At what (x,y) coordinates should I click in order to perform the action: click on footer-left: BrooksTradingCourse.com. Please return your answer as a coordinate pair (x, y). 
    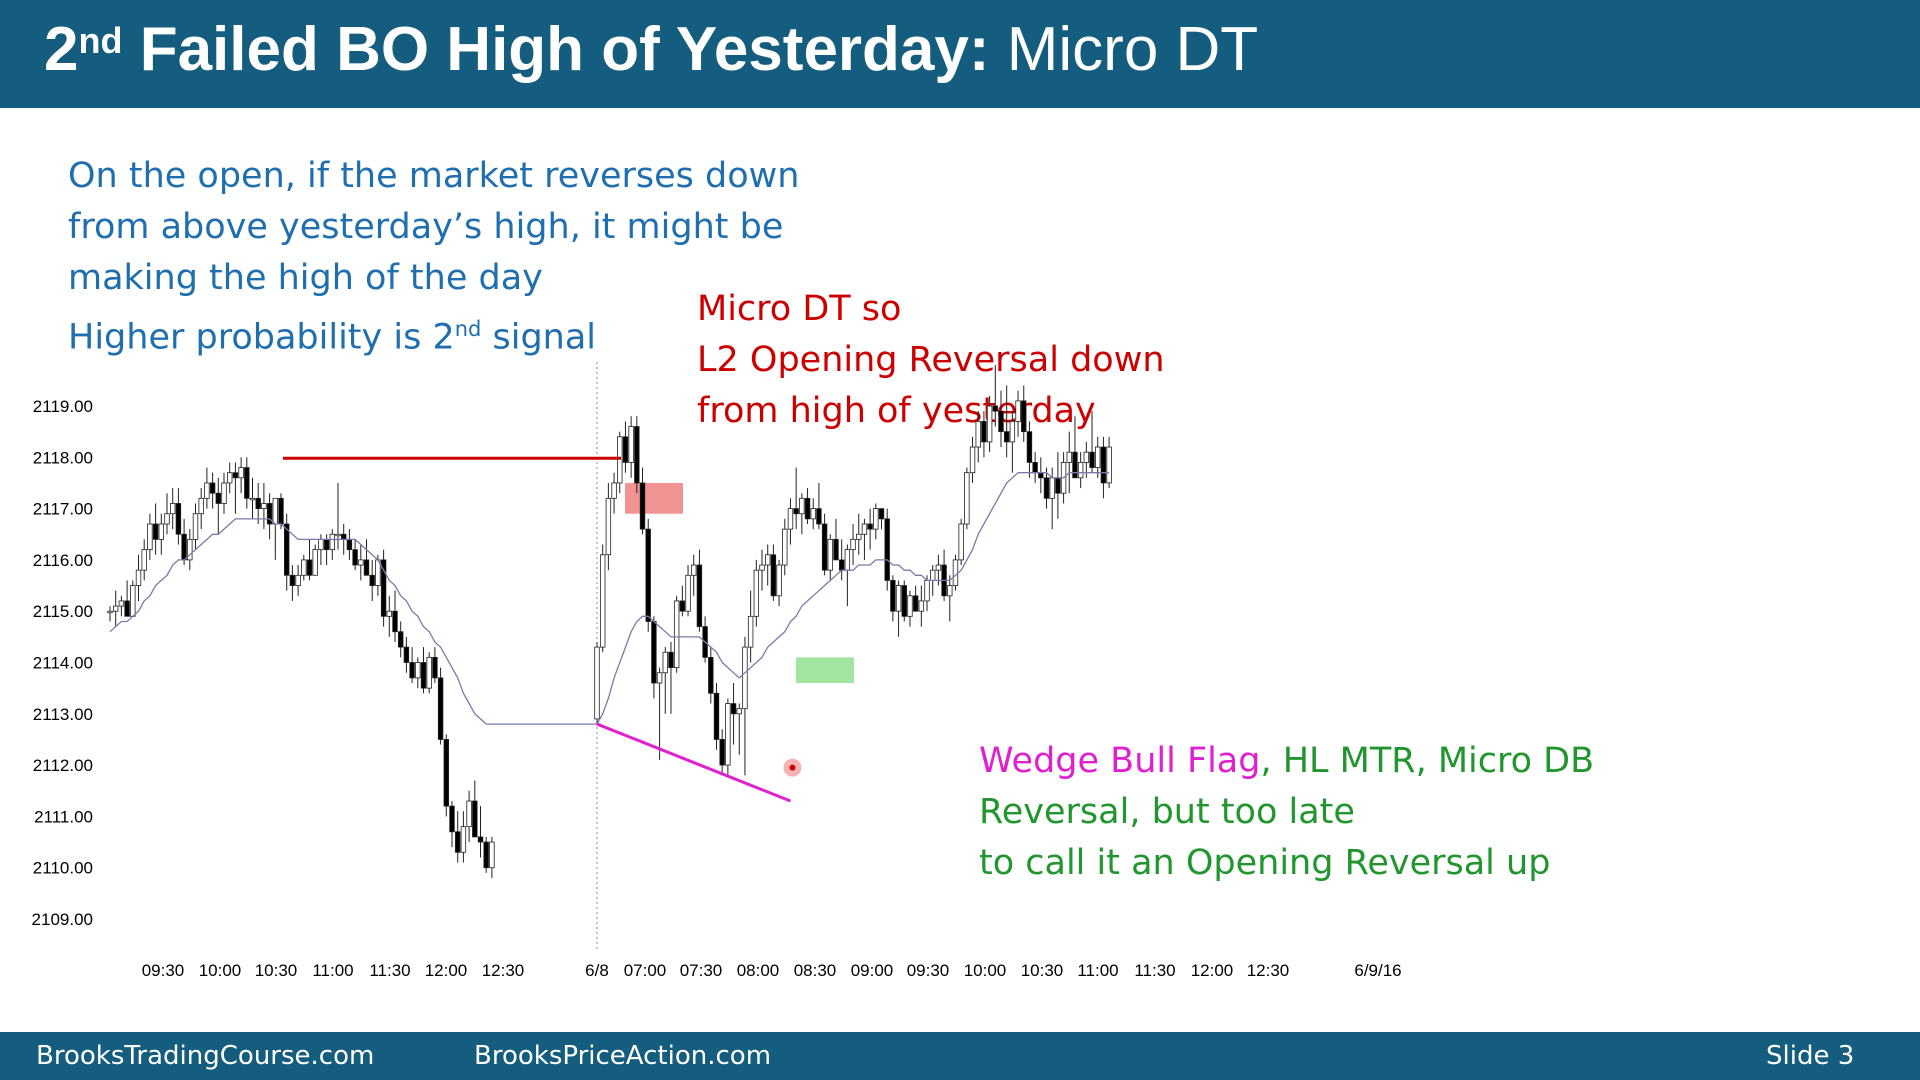
    Looking at the image, I should click on (205, 1056).